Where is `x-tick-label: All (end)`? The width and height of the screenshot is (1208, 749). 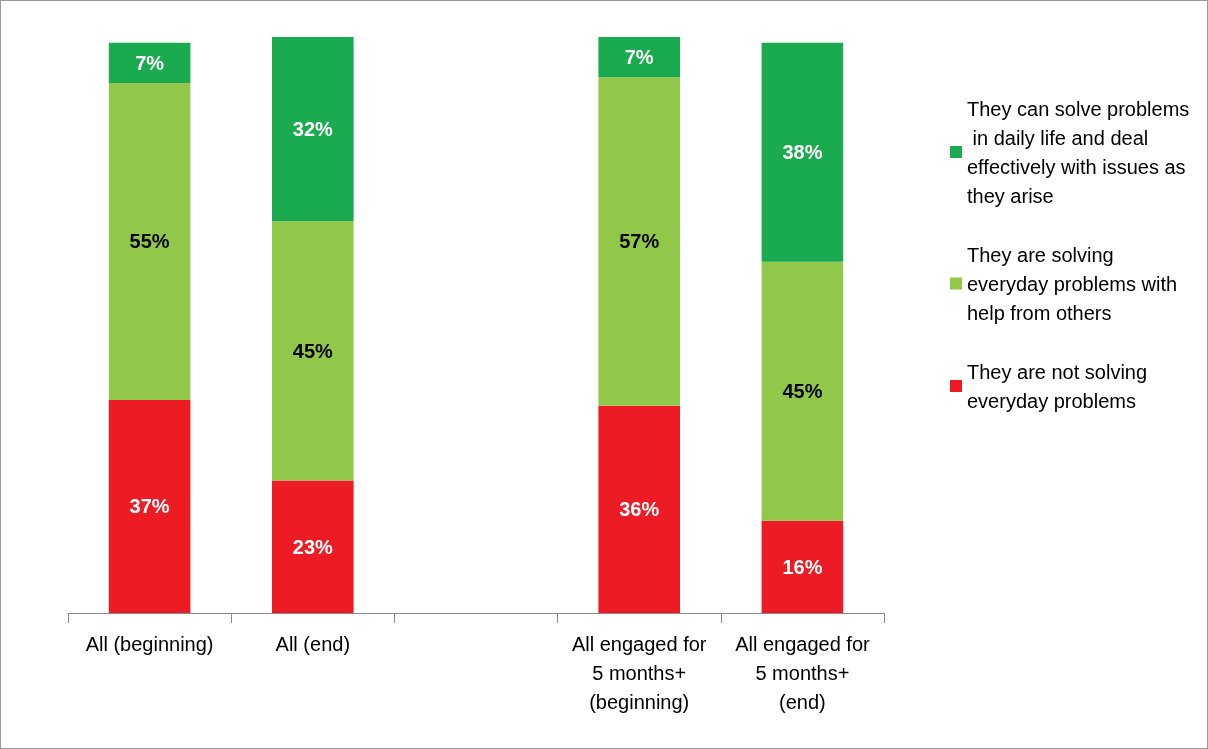 x-tick-label: All (end) is located at coordinates (313, 643).